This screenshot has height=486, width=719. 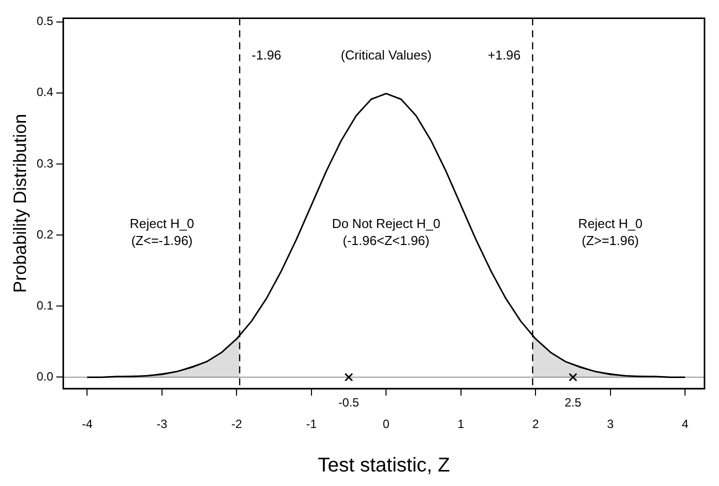 What do you see at coordinates (312, 424) in the screenshot?
I see `x-tick-label: -1` at bounding box center [312, 424].